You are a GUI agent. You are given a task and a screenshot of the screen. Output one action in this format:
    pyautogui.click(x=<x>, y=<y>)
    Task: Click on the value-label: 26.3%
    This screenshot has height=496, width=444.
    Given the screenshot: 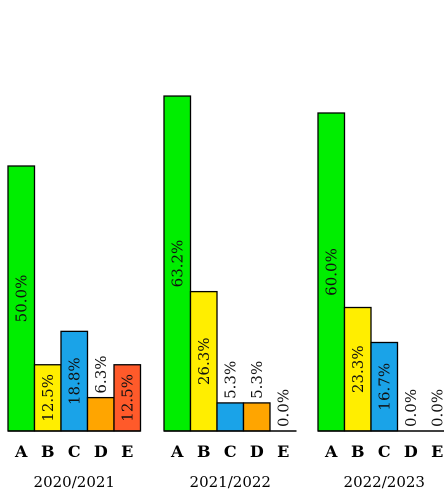 What is the action you would take?
    pyautogui.click(x=204, y=361)
    